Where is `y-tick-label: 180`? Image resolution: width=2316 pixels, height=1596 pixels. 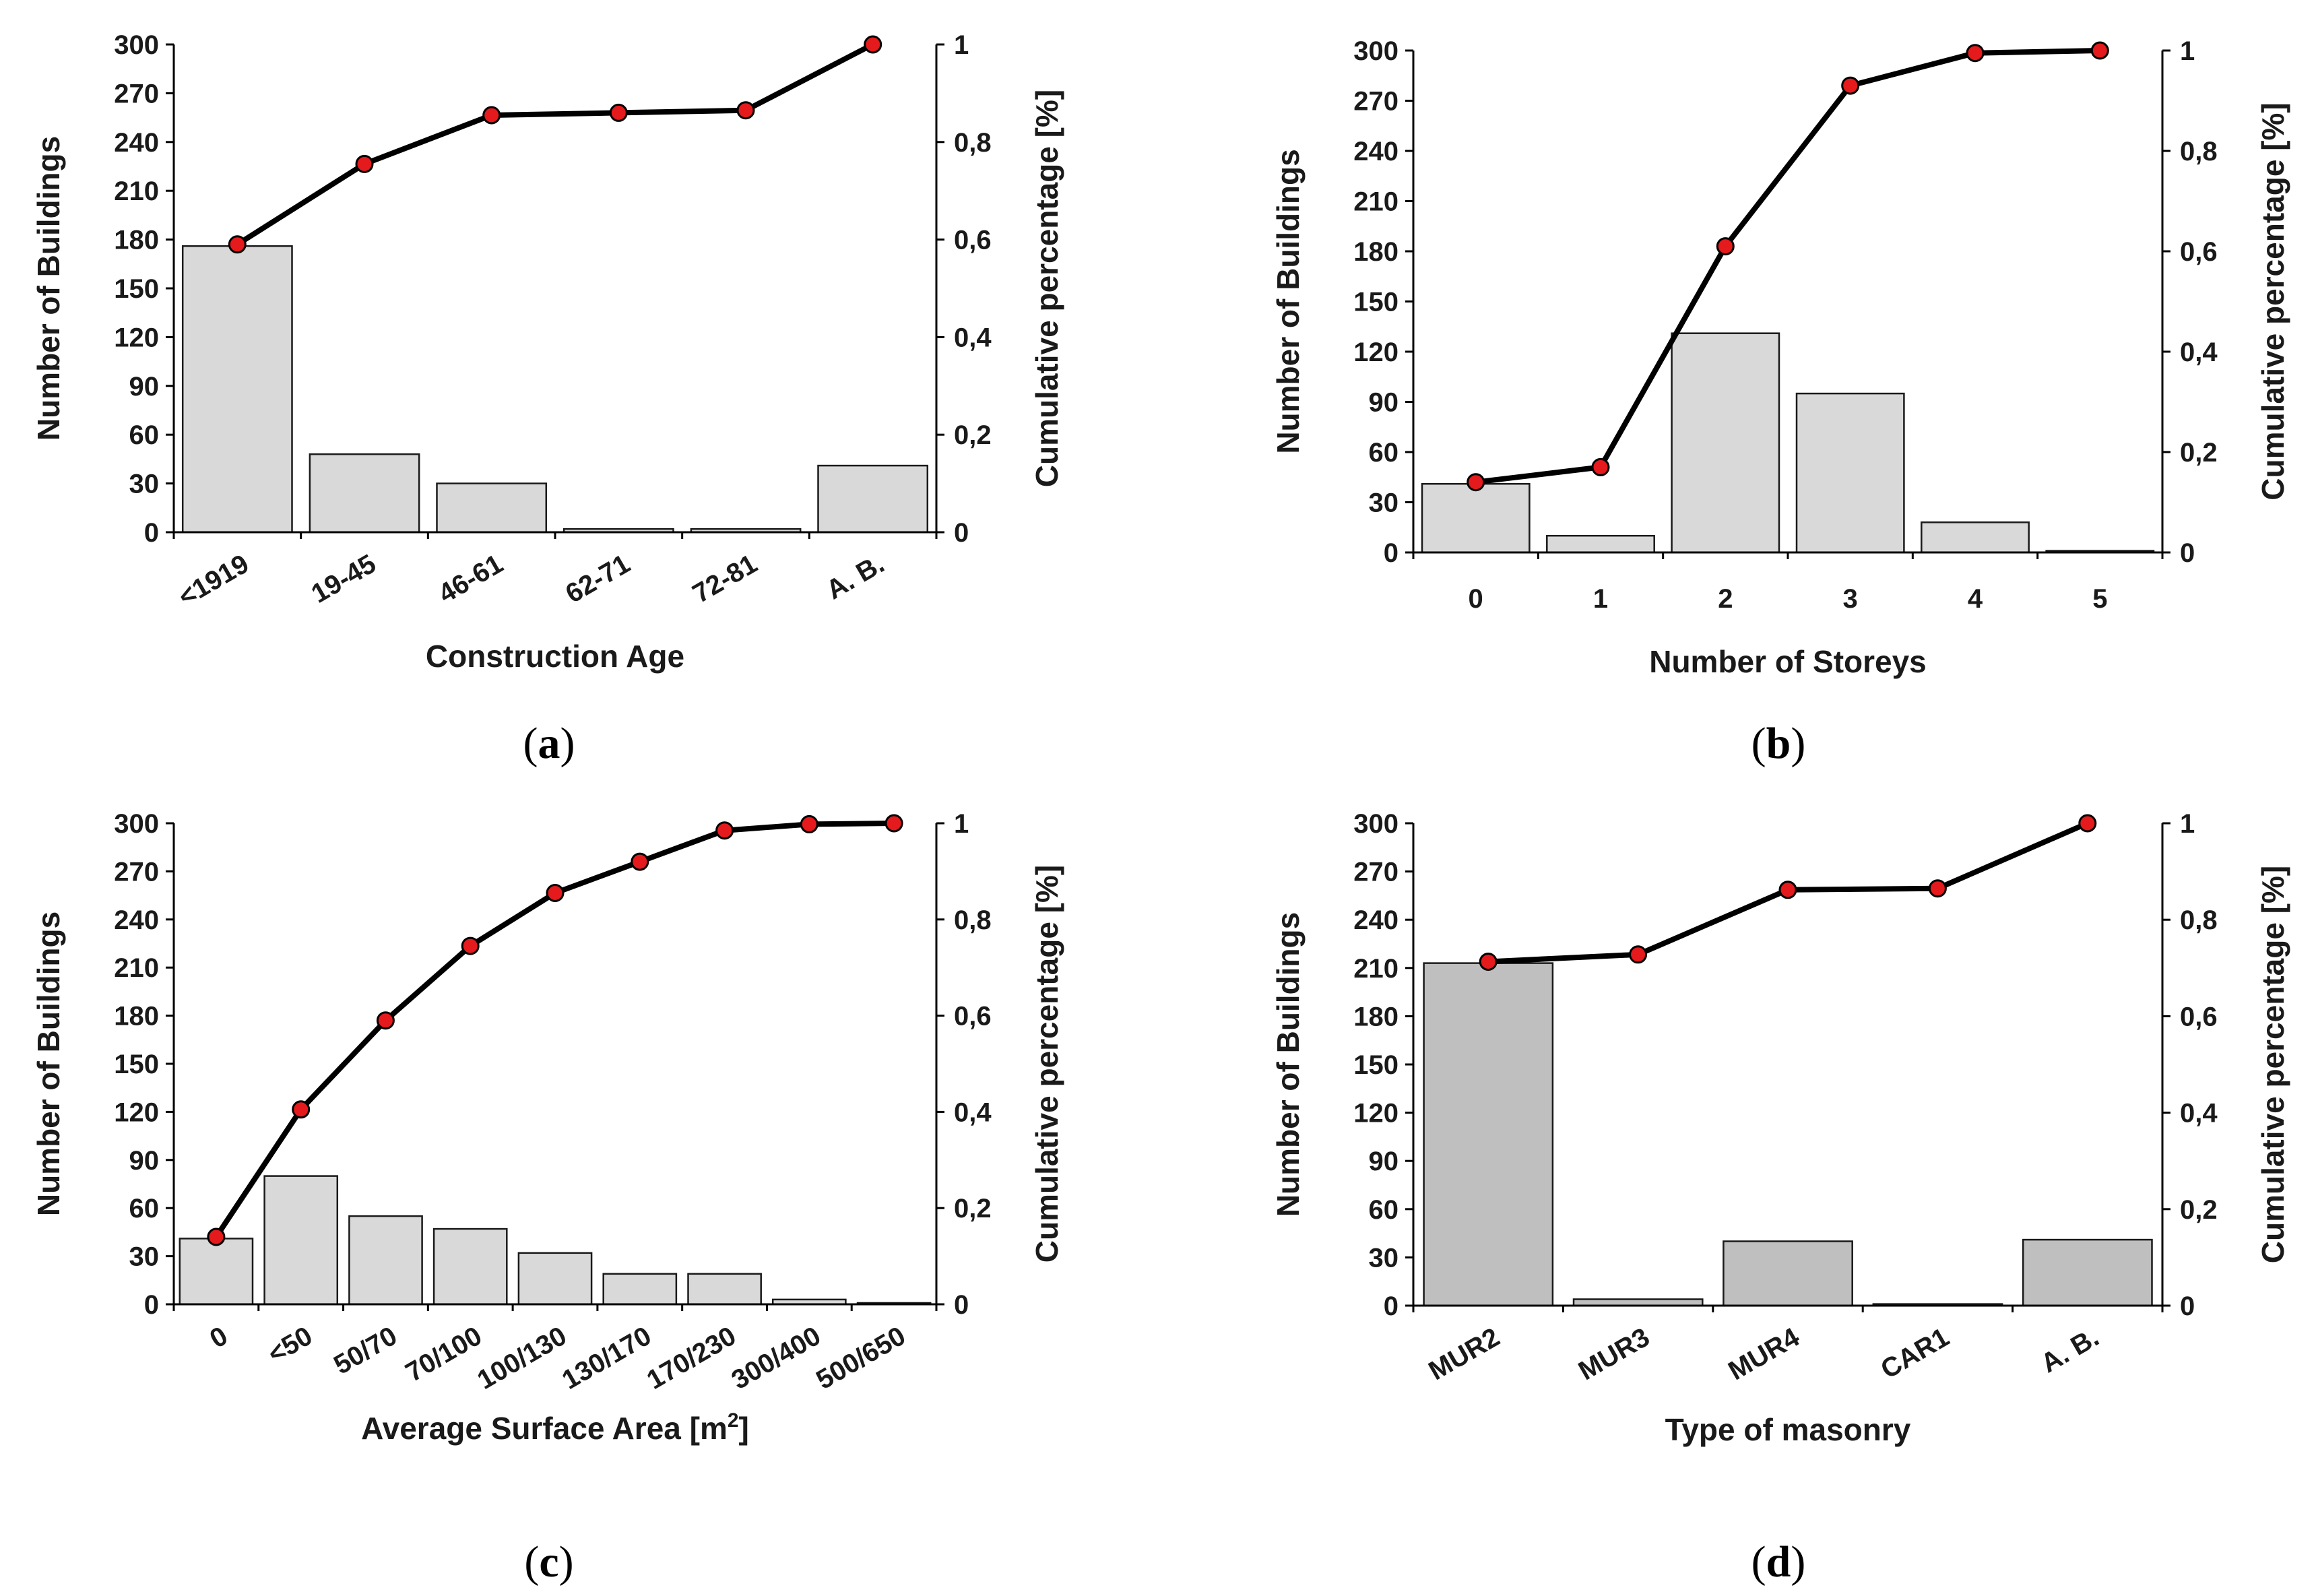 y-tick-label: 180 is located at coordinates (1375, 252).